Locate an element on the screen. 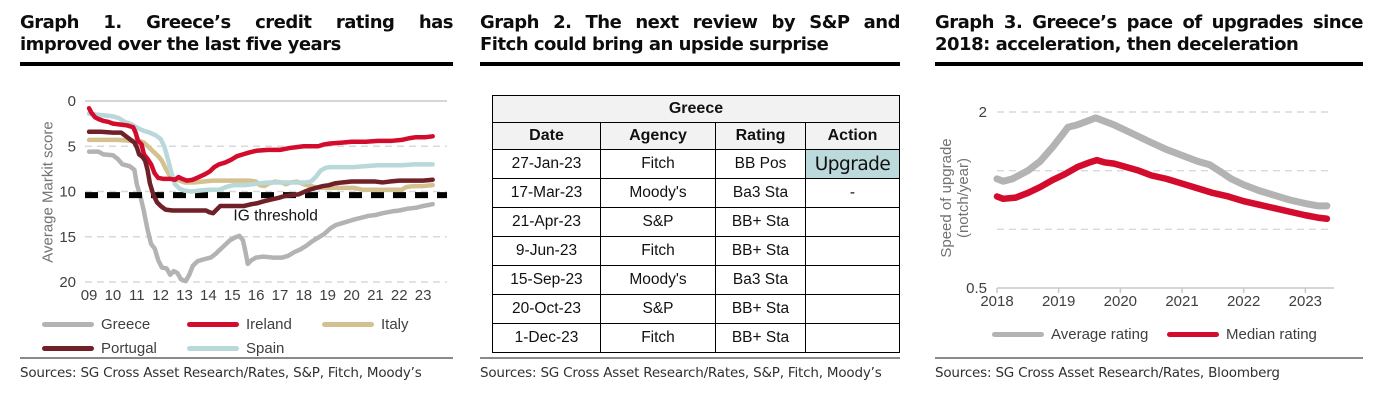  x-tick-label: 09 is located at coordinates (89, 295).